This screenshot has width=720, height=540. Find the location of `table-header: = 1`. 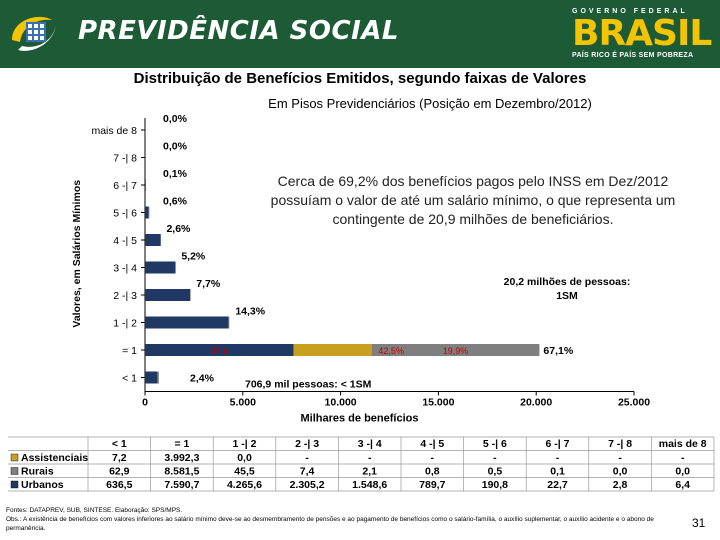

table-header: = 1 is located at coordinates (181, 444).